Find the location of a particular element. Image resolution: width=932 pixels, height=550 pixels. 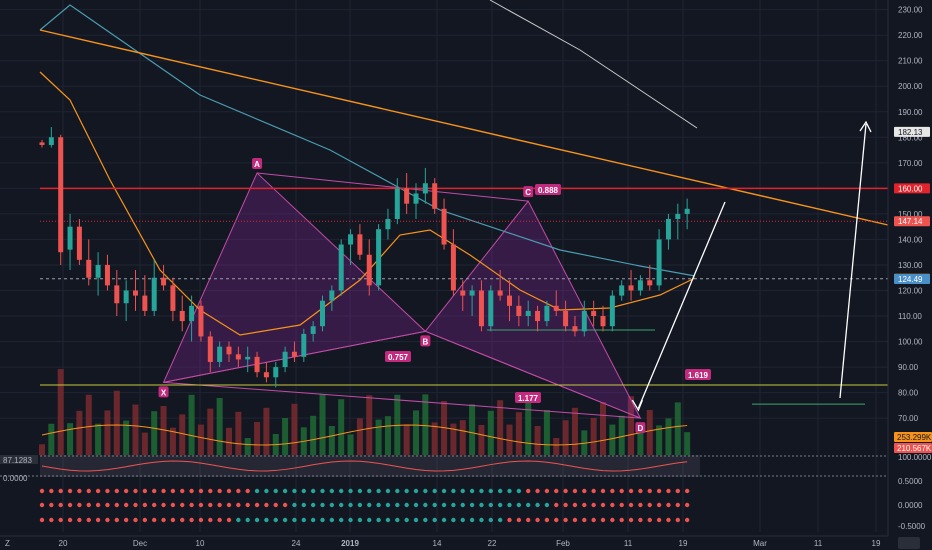

price-tag-label: 124.49 is located at coordinates (910, 279).